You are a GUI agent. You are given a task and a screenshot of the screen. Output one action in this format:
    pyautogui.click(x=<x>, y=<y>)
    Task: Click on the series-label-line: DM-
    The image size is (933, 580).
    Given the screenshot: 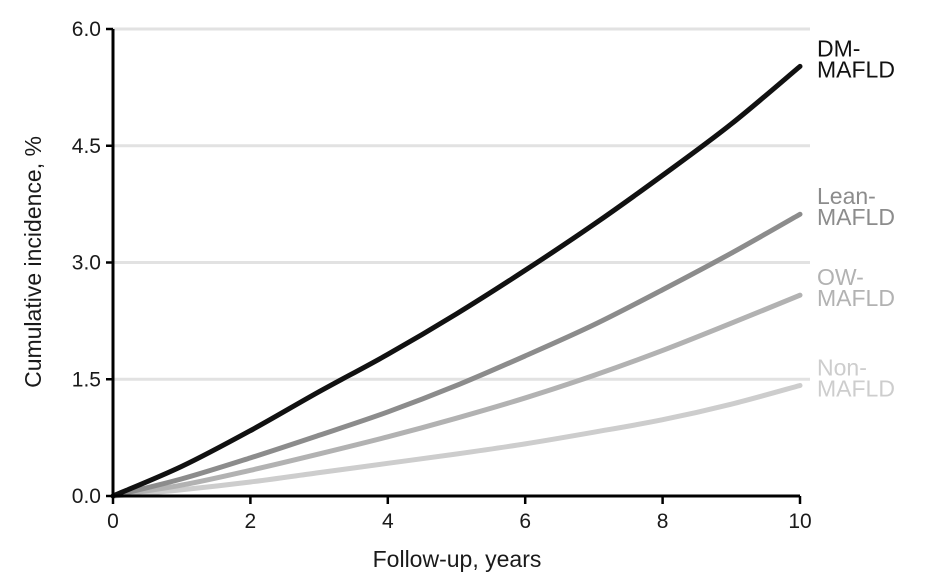 What is the action you would take?
    pyautogui.click(x=838, y=48)
    